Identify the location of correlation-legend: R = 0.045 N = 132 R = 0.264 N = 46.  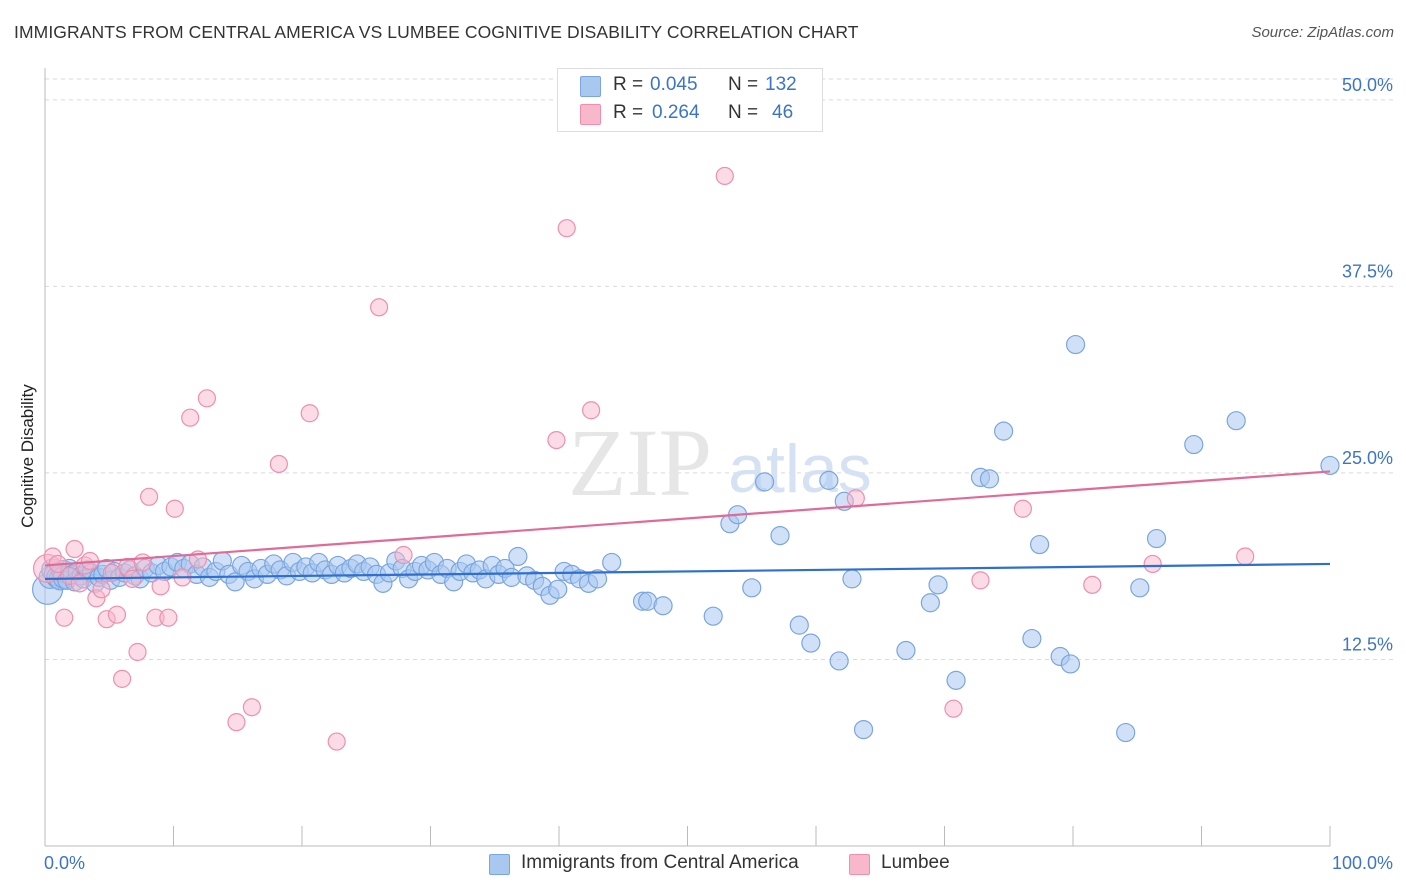
(690, 100).